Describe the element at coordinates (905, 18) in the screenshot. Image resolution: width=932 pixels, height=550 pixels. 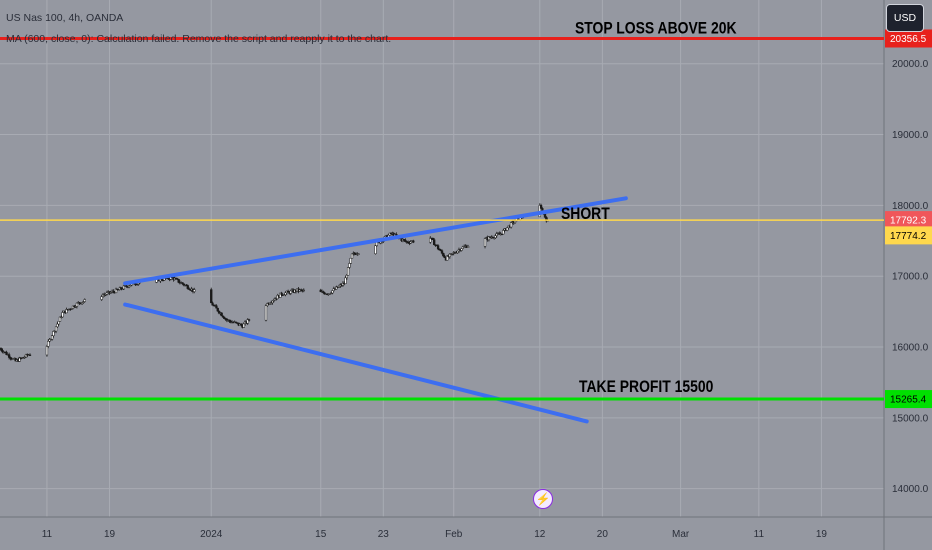
I see `currency-button: USD` at that location.